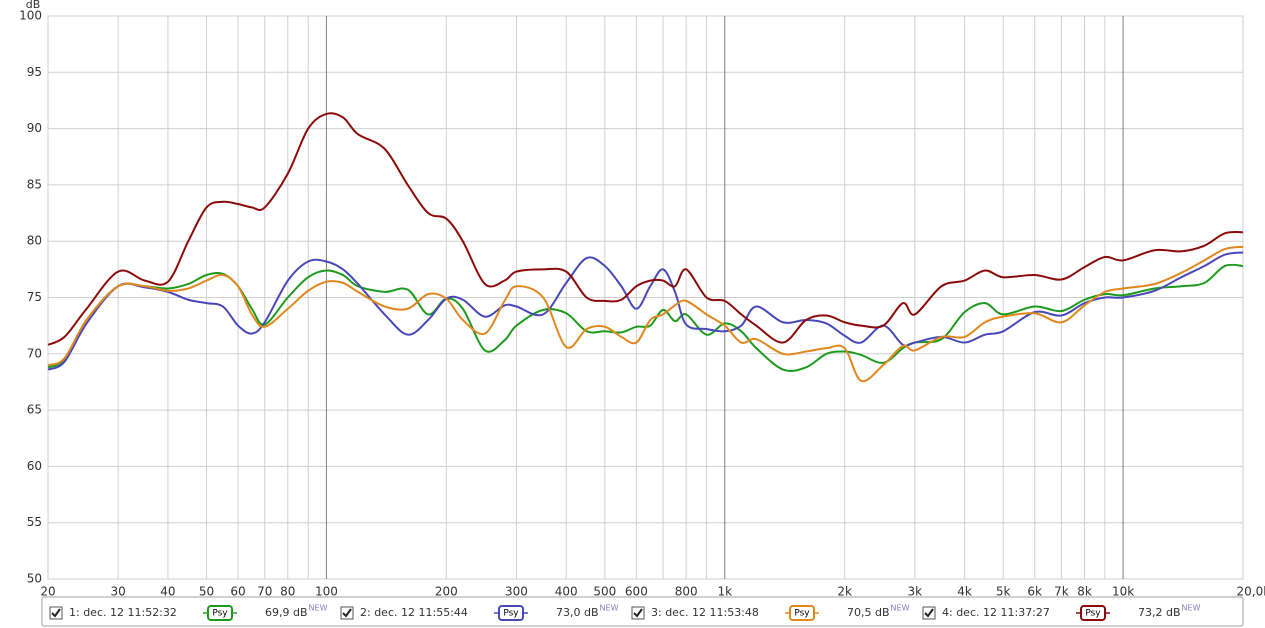 This screenshot has width=1265, height=628. What do you see at coordinates (1061, 612) in the screenshot?
I see `legend-item: 4: dec. 12 11:37:27 Psy 73,2 dB NEW` at bounding box center [1061, 612].